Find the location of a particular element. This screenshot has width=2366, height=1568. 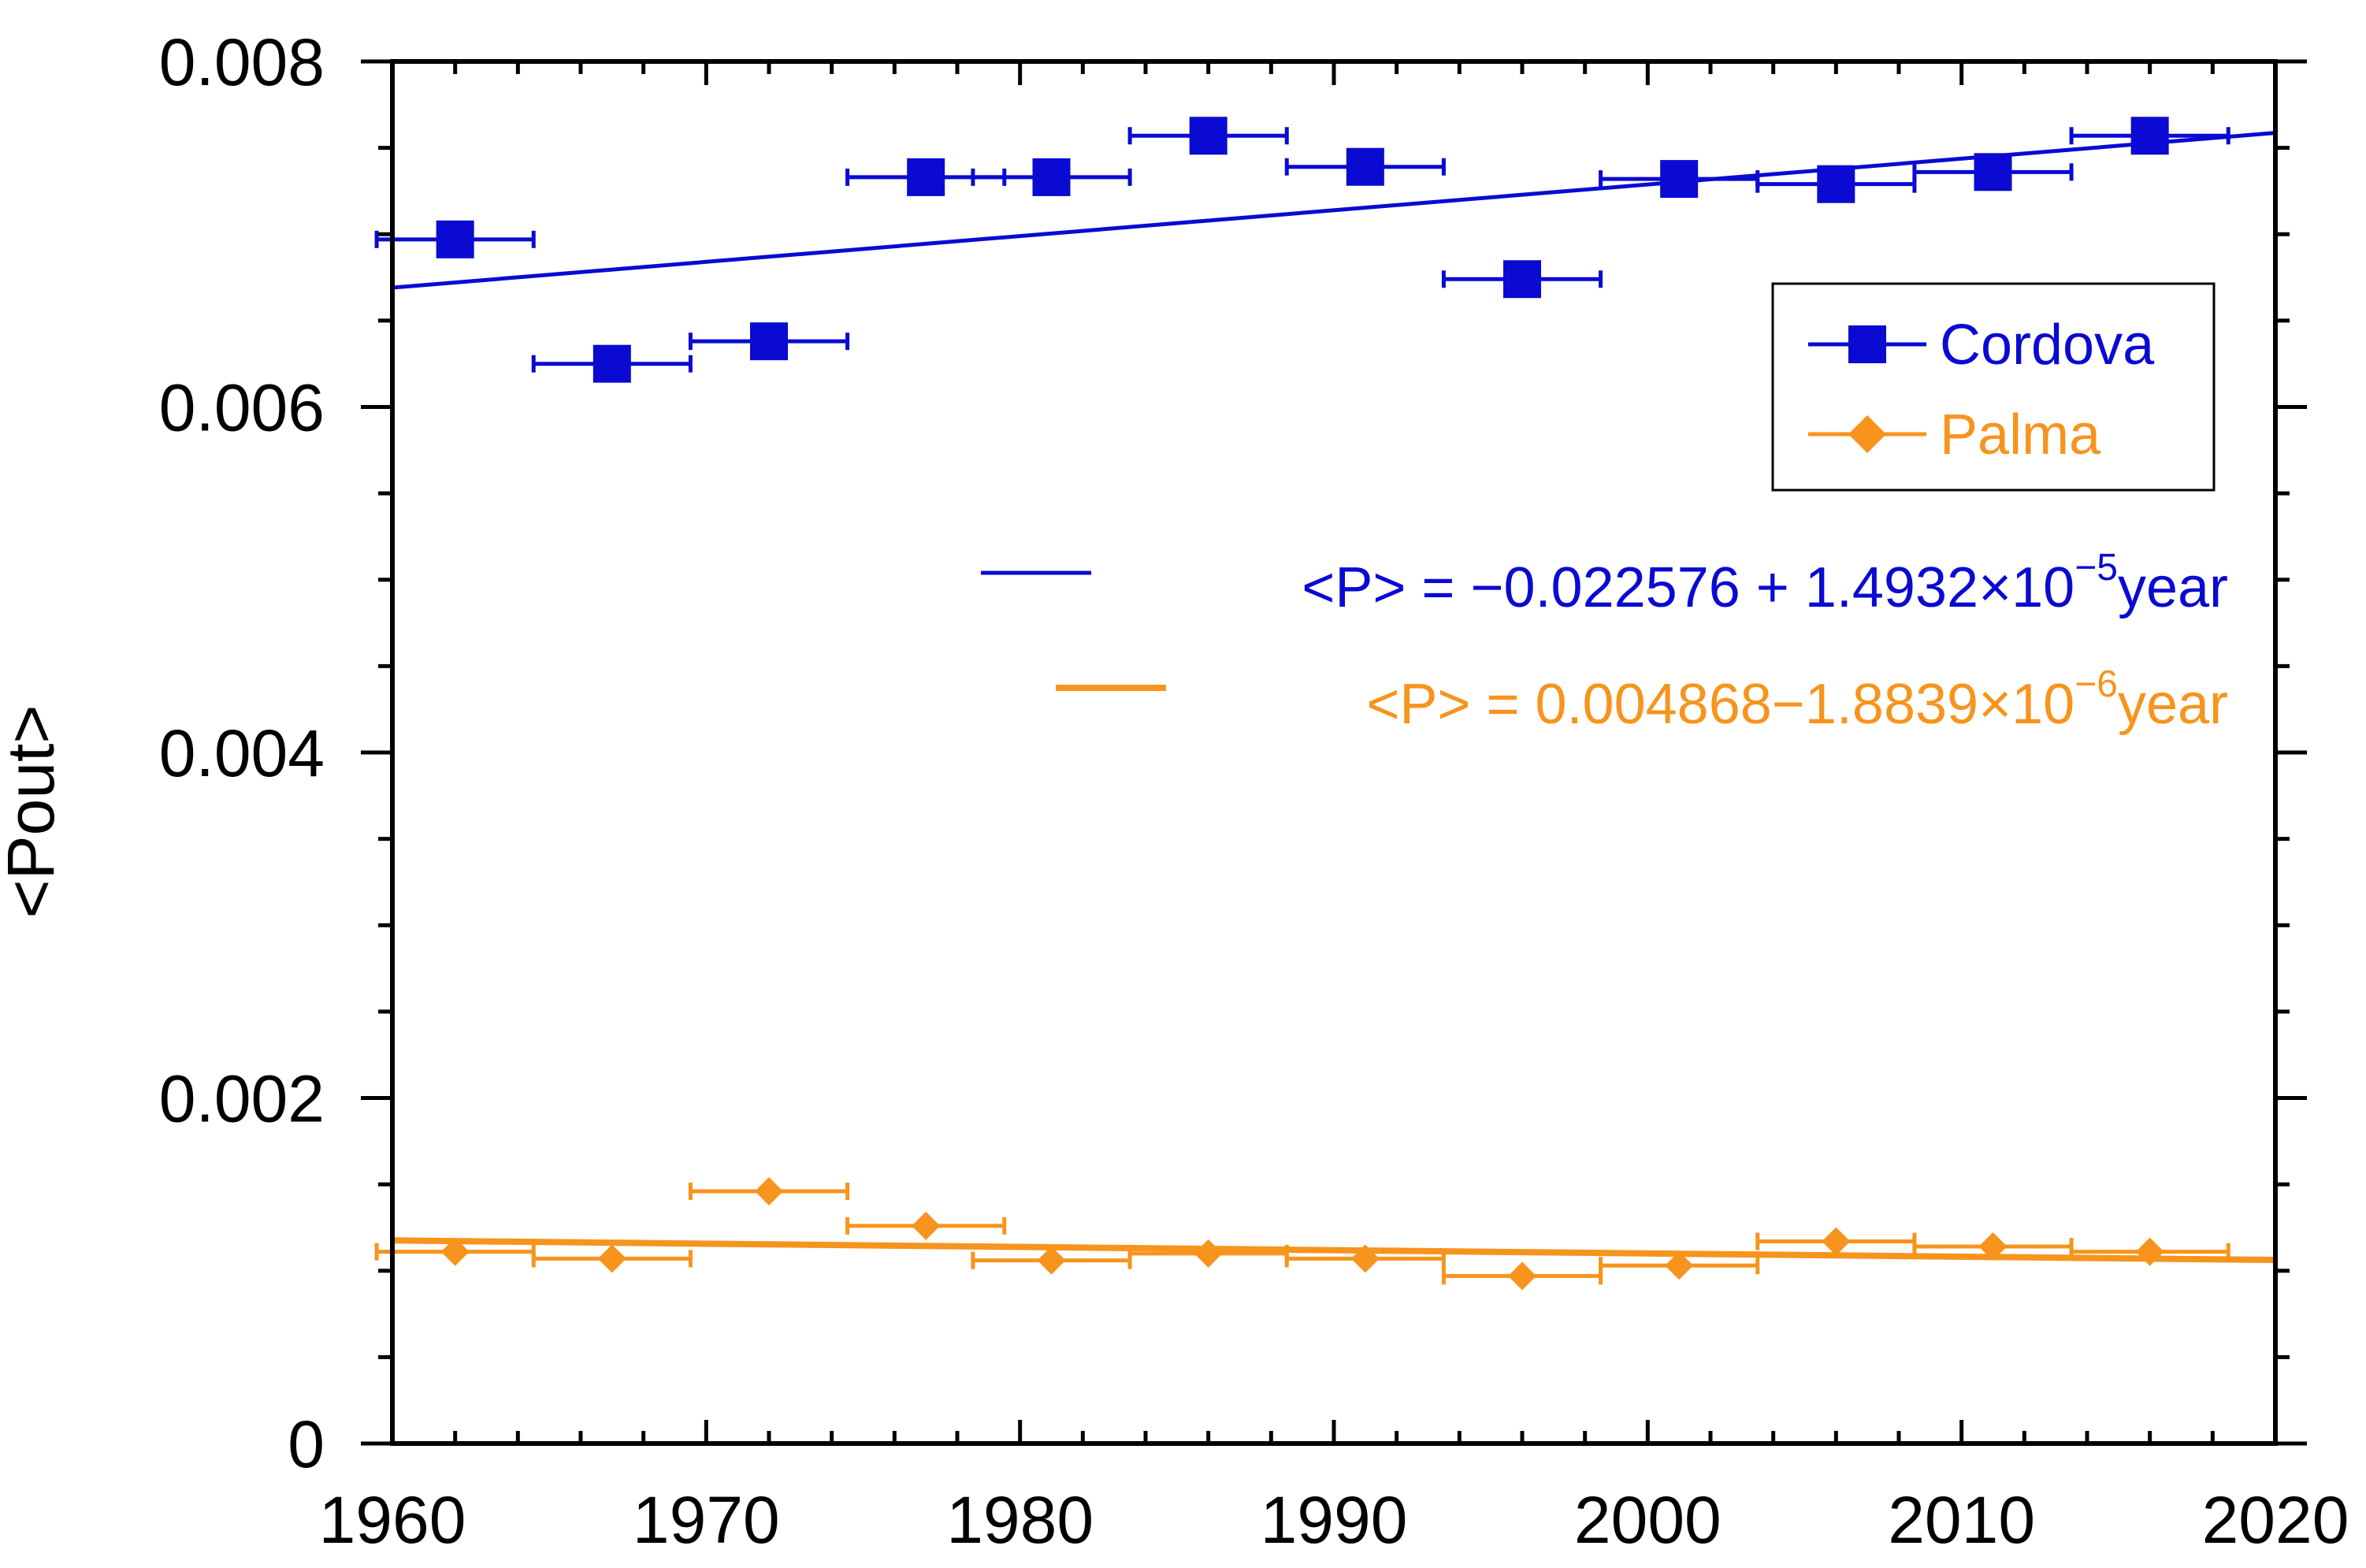

y-axis-label: <Pout> is located at coordinates (34, 812).